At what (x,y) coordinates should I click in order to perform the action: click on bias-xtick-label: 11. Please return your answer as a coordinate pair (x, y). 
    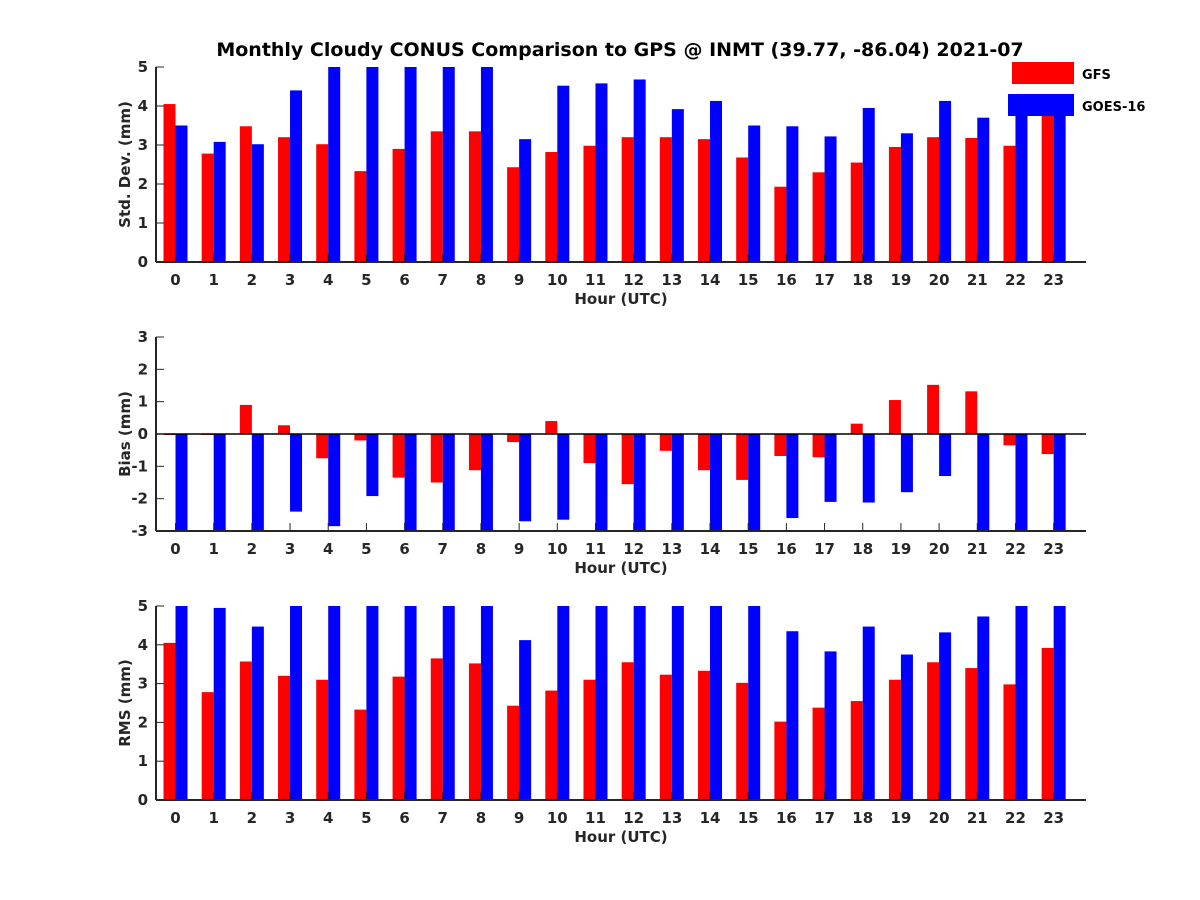
    Looking at the image, I should click on (595, 549).